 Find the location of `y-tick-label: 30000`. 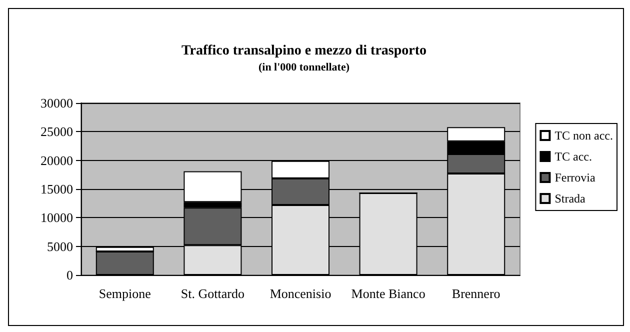

y-tick-label: 30000 is located at coordinates (56, 103).